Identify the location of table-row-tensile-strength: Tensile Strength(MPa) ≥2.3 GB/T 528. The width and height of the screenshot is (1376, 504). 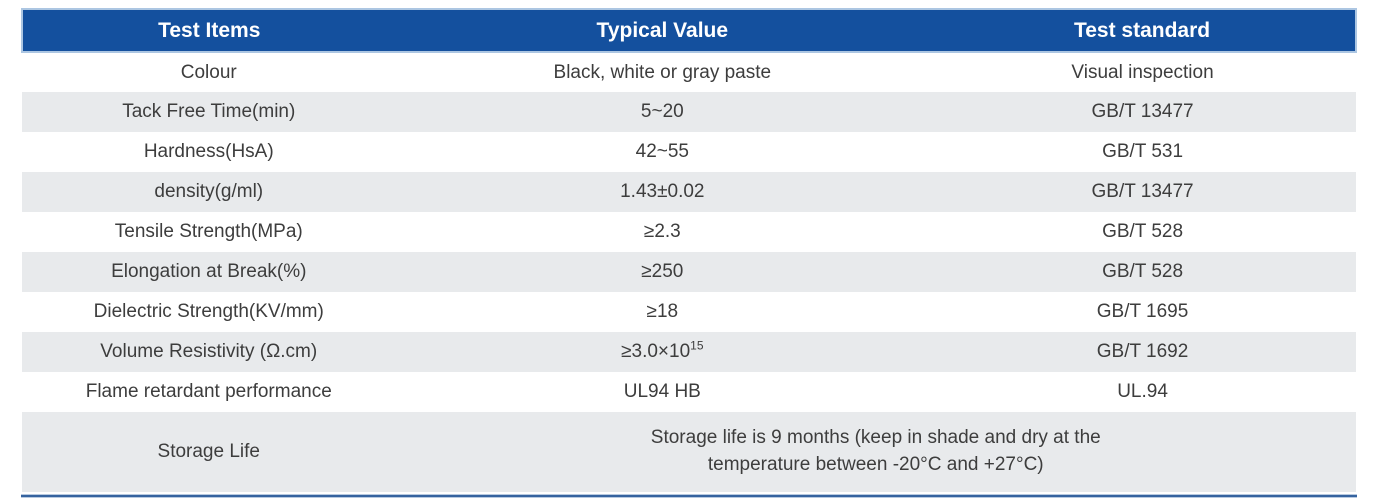
(689, 232).